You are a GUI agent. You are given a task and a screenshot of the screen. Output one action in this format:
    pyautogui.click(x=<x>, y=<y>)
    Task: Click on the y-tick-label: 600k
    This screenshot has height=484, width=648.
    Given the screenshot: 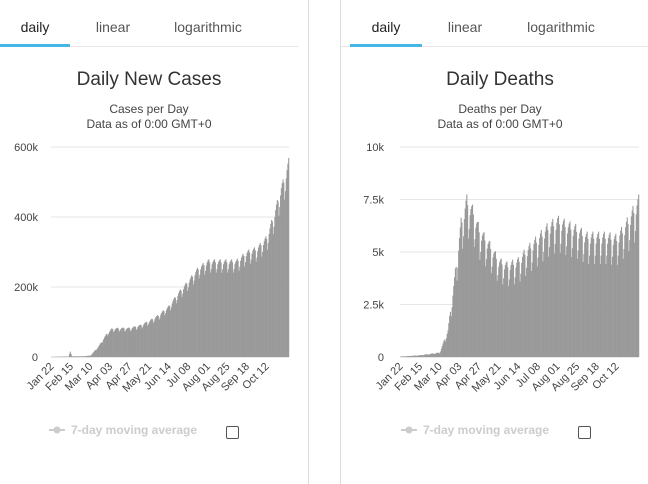 What is the action you would take?
    pyautogui.click(x=26, y=148)
    